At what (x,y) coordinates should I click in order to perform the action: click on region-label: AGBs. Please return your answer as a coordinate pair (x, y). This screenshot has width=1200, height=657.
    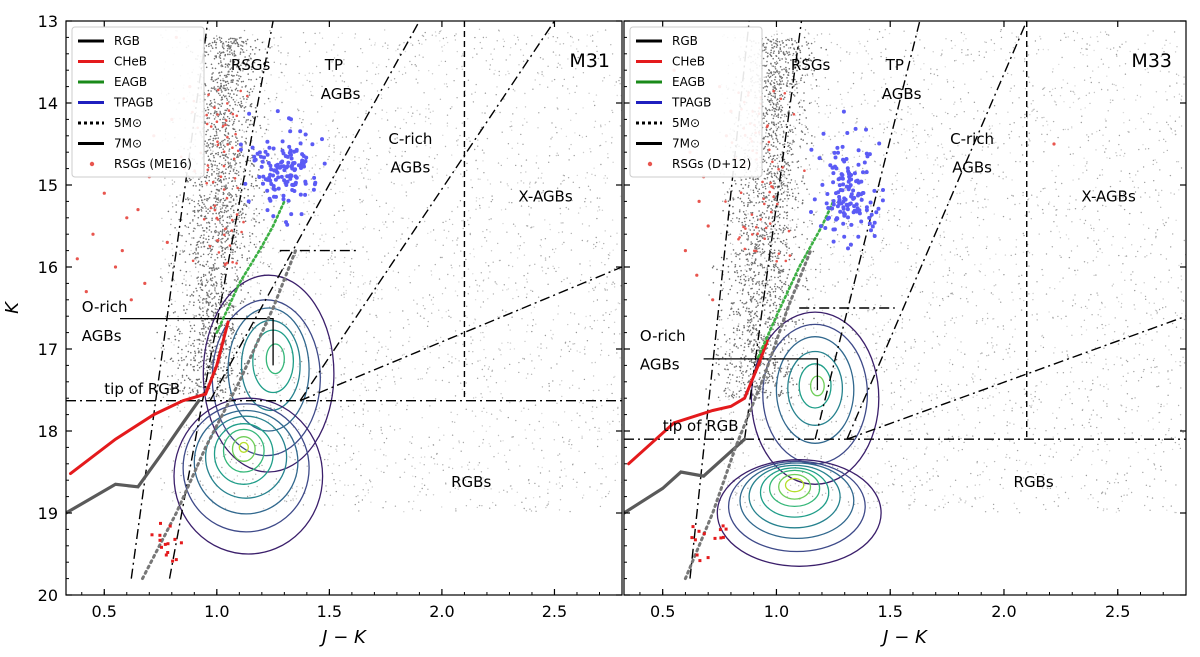
    Looking at the image, I should click on (341, 94).